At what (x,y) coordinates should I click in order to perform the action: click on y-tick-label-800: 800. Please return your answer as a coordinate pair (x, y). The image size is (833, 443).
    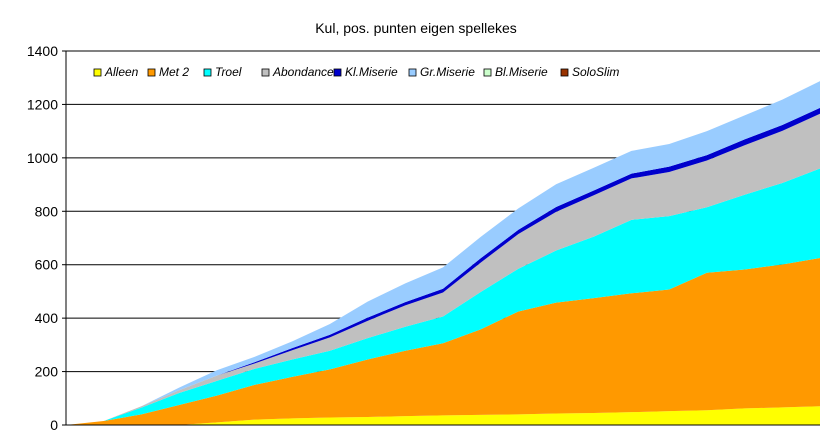
    Looking at the image, I should click on (47, 211).